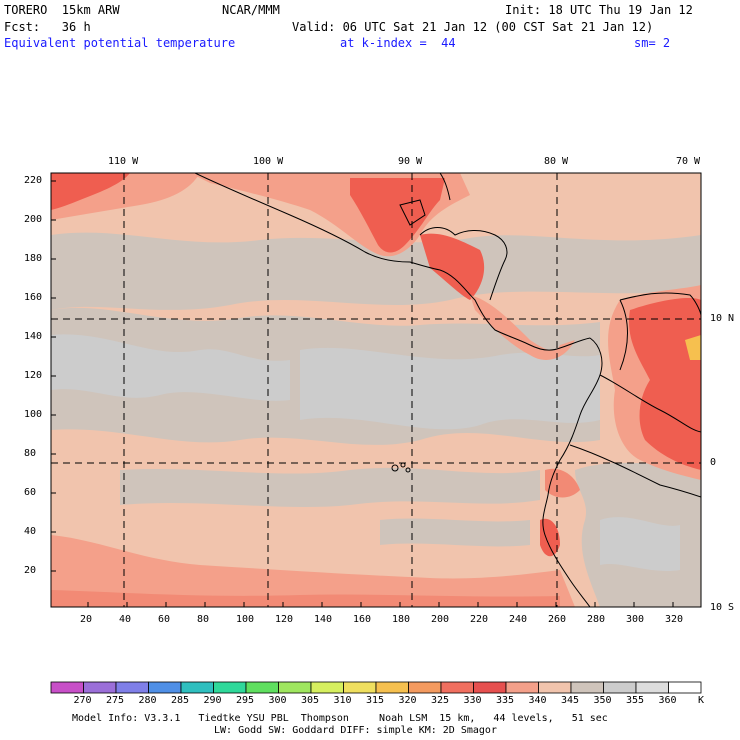 The height and width of the screenshot is (740, 740). Describe the element at coordinates (245, 700) in the screenshot. I see `colorbar-label: 295` at that location.